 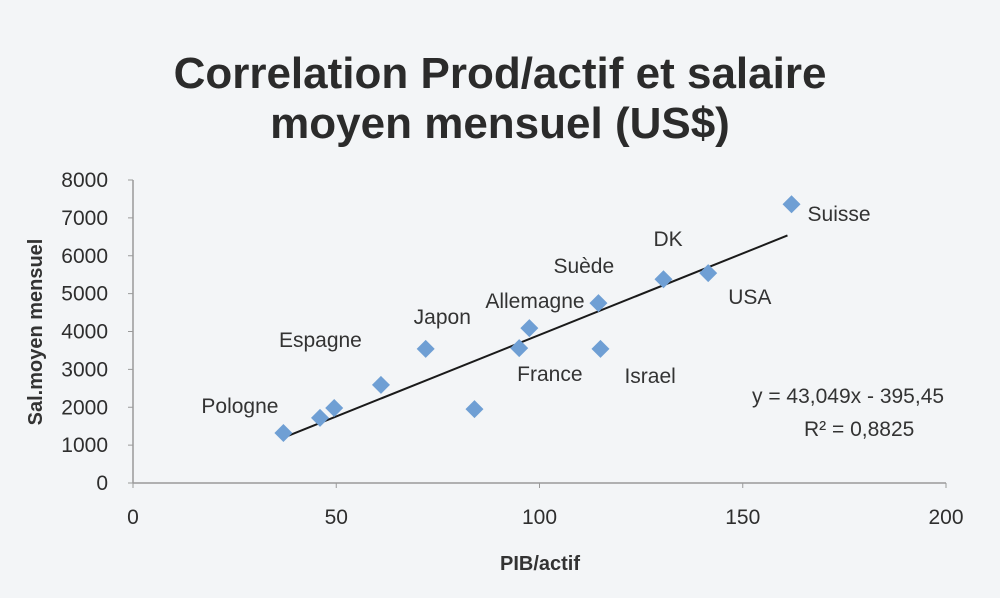 I want to click on point-label: Israel, so click(x=649, y=376).